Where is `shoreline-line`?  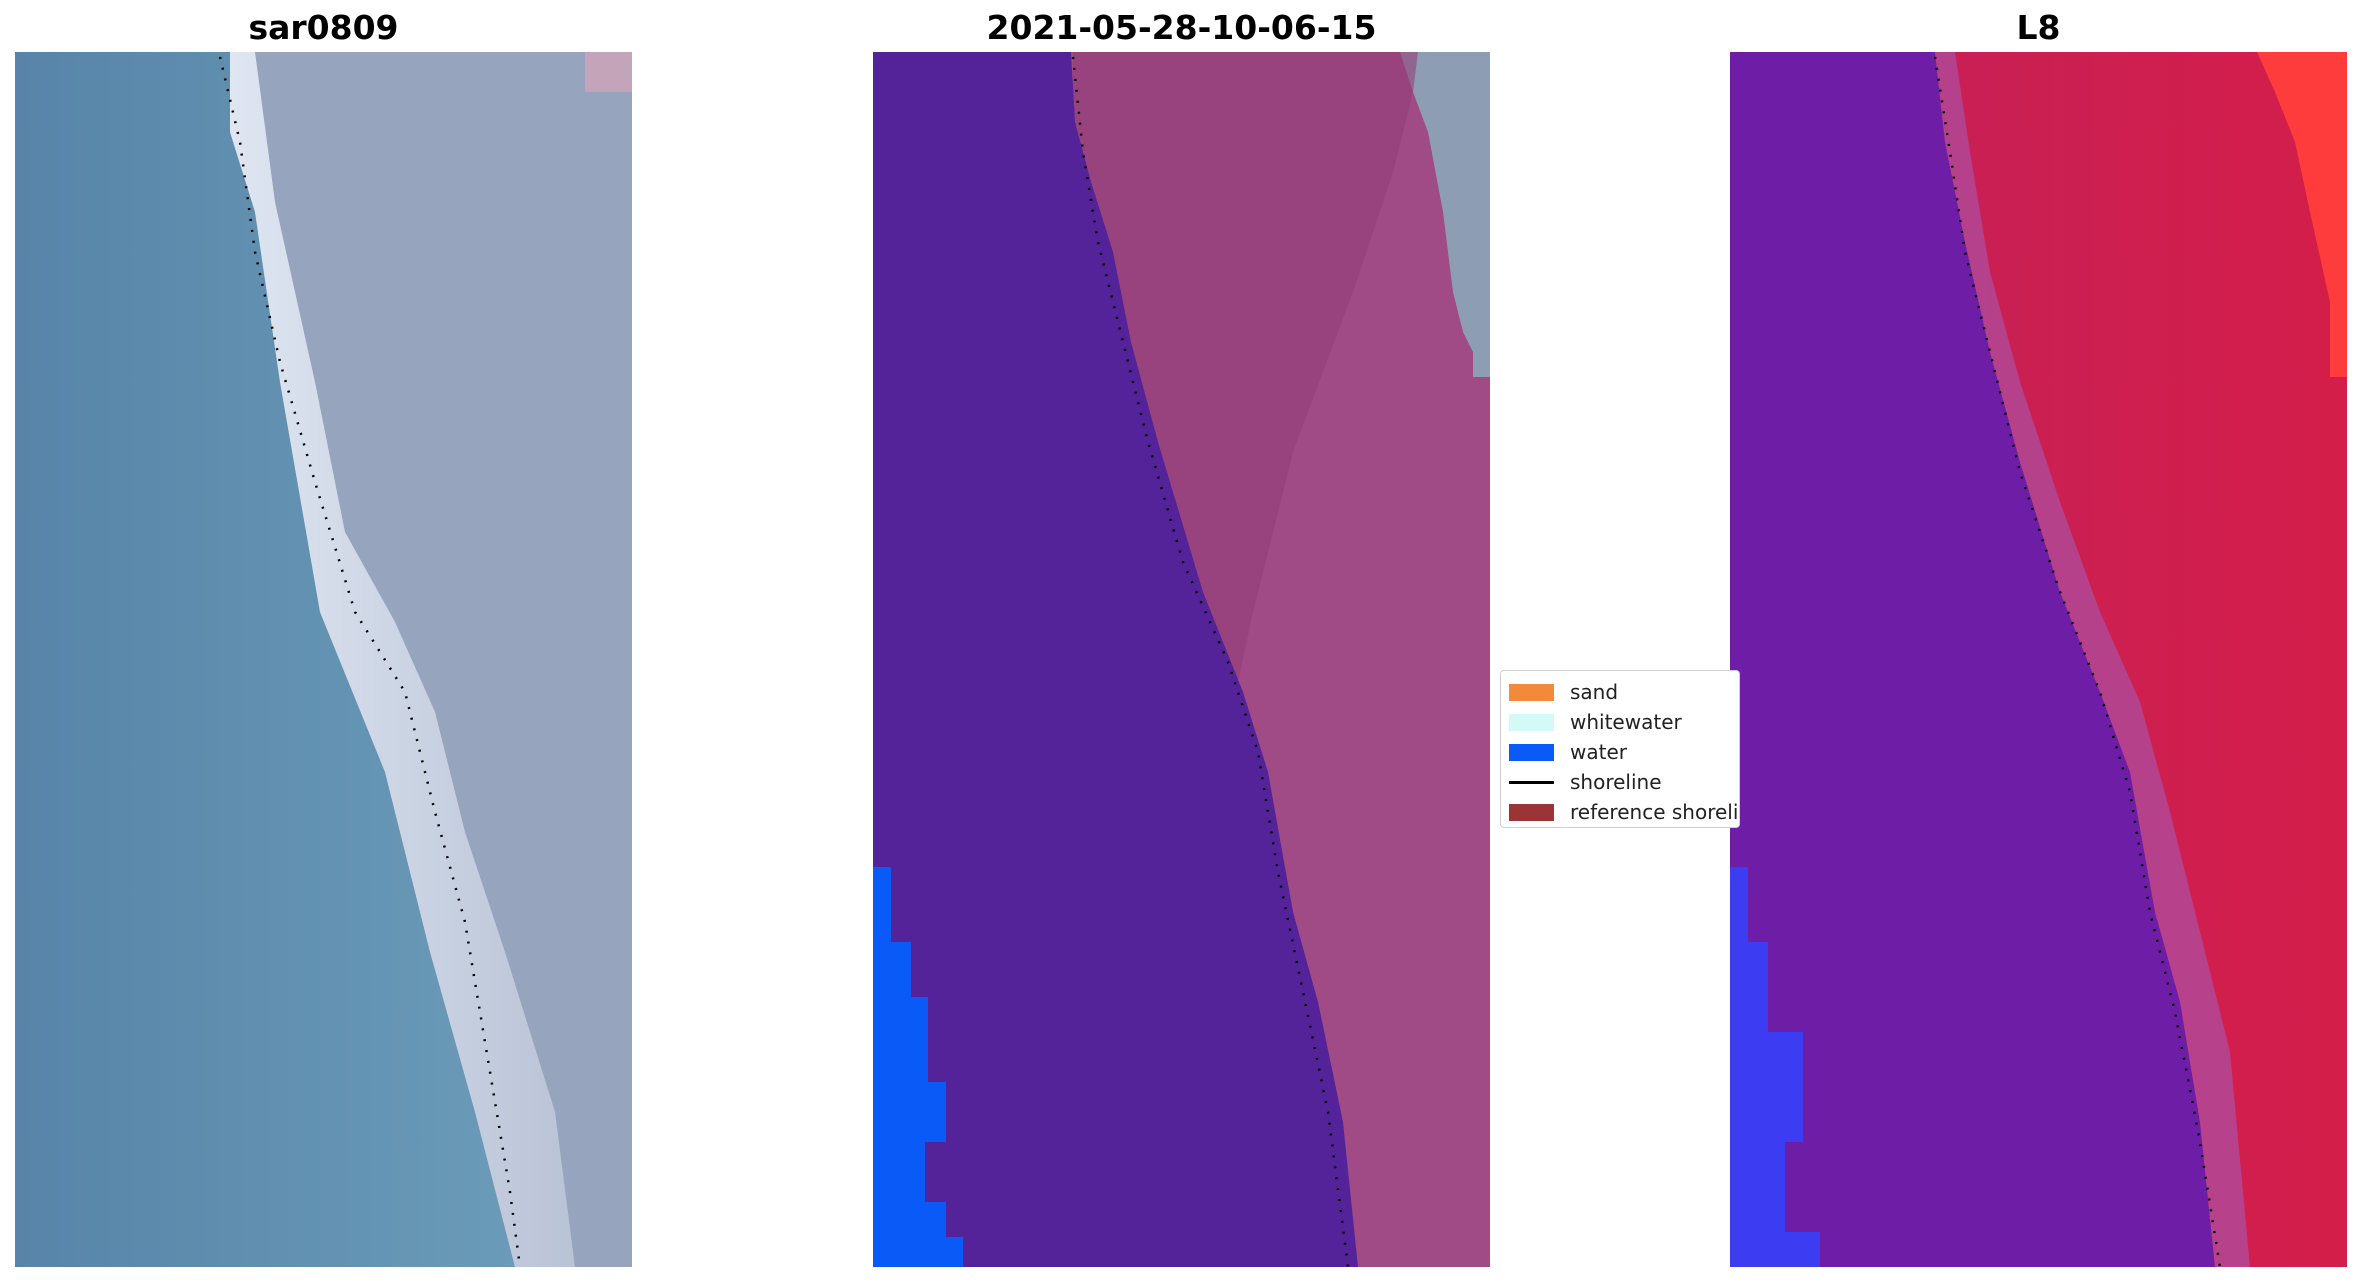
shoreline-line is located at coordinates (1531, 782).